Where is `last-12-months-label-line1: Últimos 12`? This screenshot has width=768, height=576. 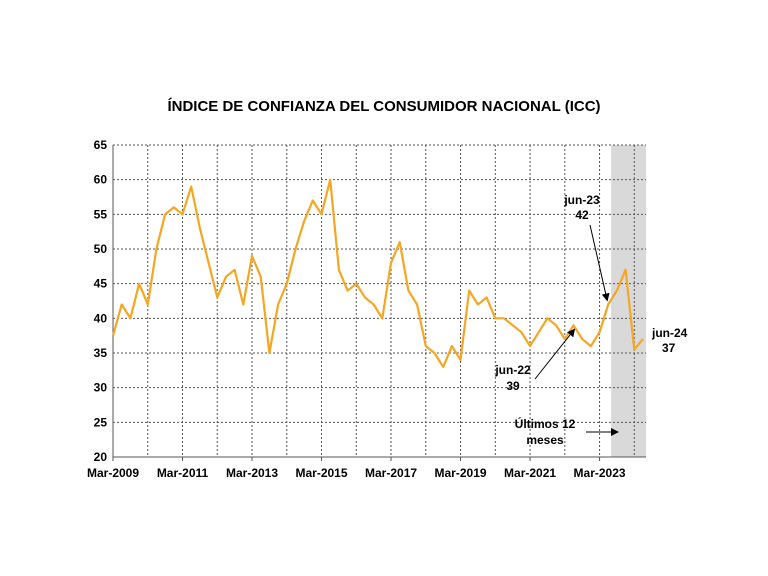
last-12-months-label-line1: Últimos 12 is located at coordinates (545, 423).